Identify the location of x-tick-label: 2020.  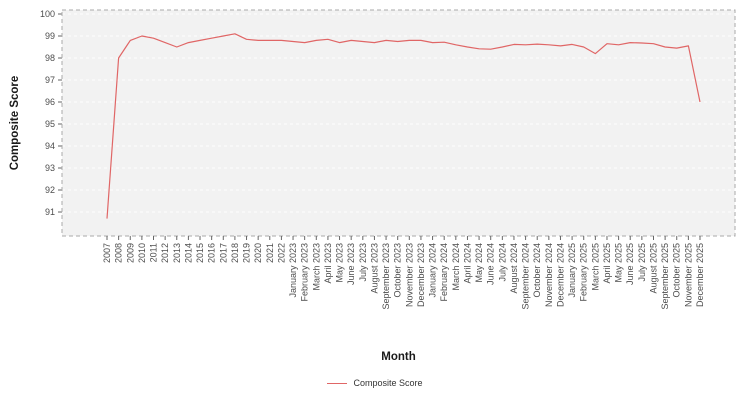
(258, 253).